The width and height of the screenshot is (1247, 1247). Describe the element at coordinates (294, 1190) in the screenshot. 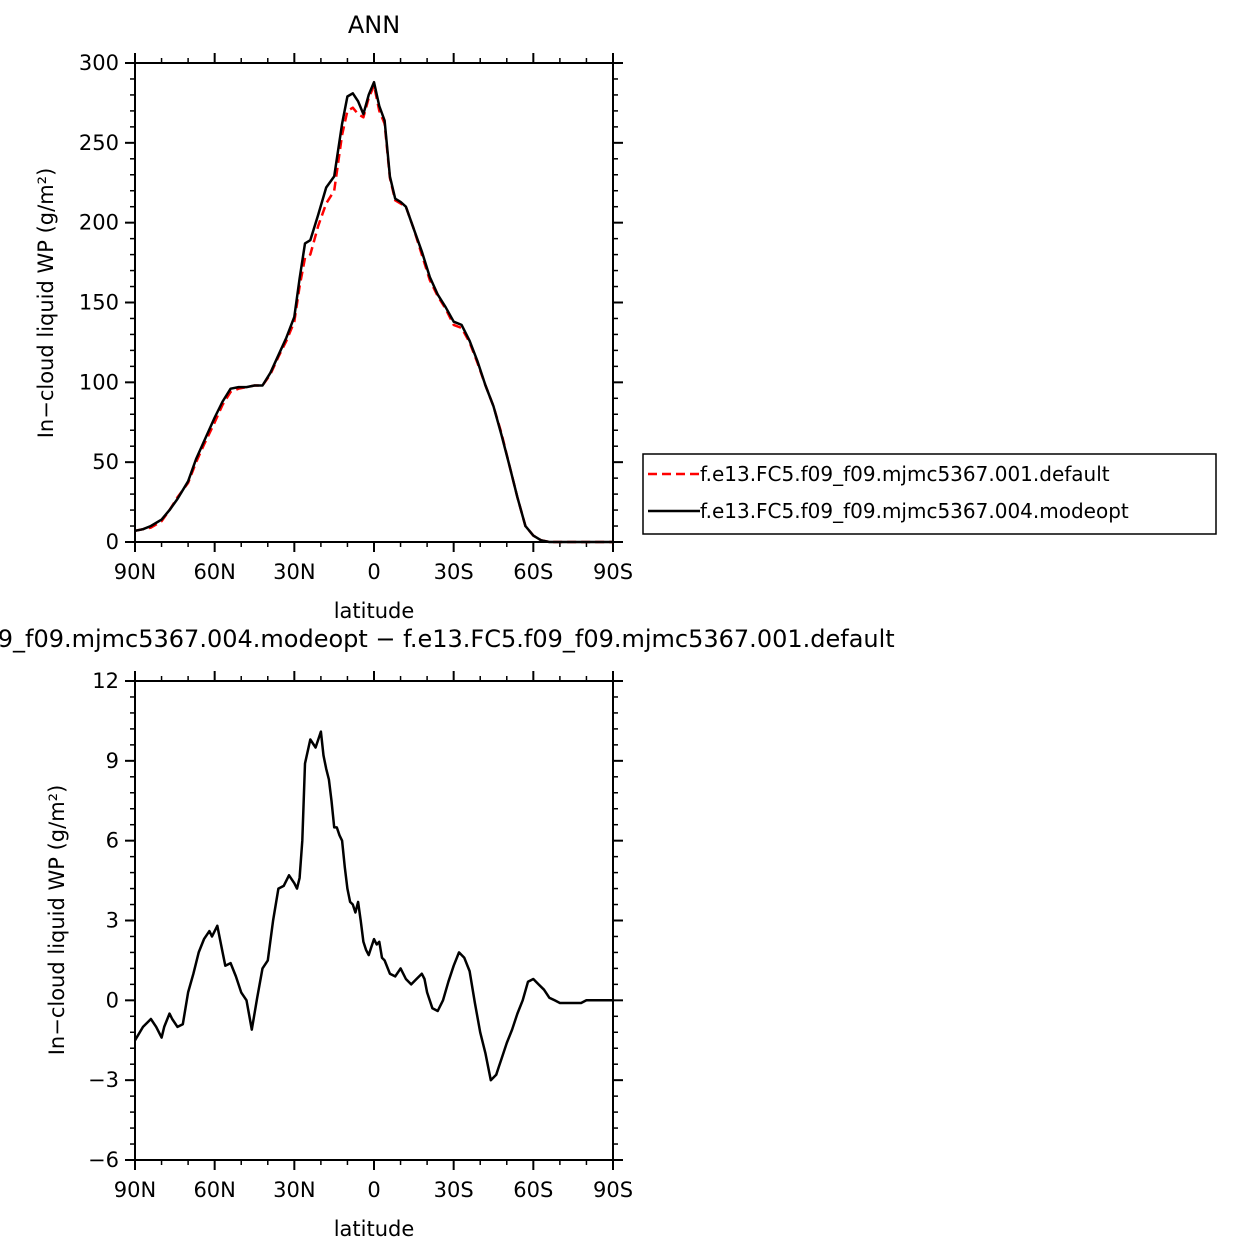

I see `bottom-x-tick-label: 30N` at that location.